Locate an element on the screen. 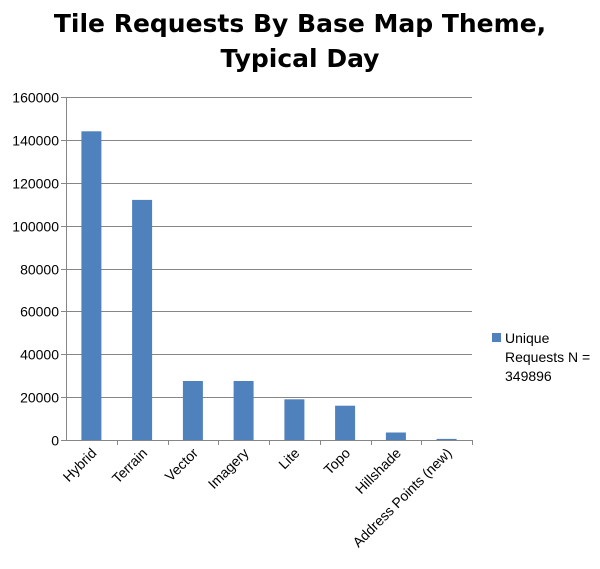  y-tick-label: 60000 is located at coordinates (39, 312).